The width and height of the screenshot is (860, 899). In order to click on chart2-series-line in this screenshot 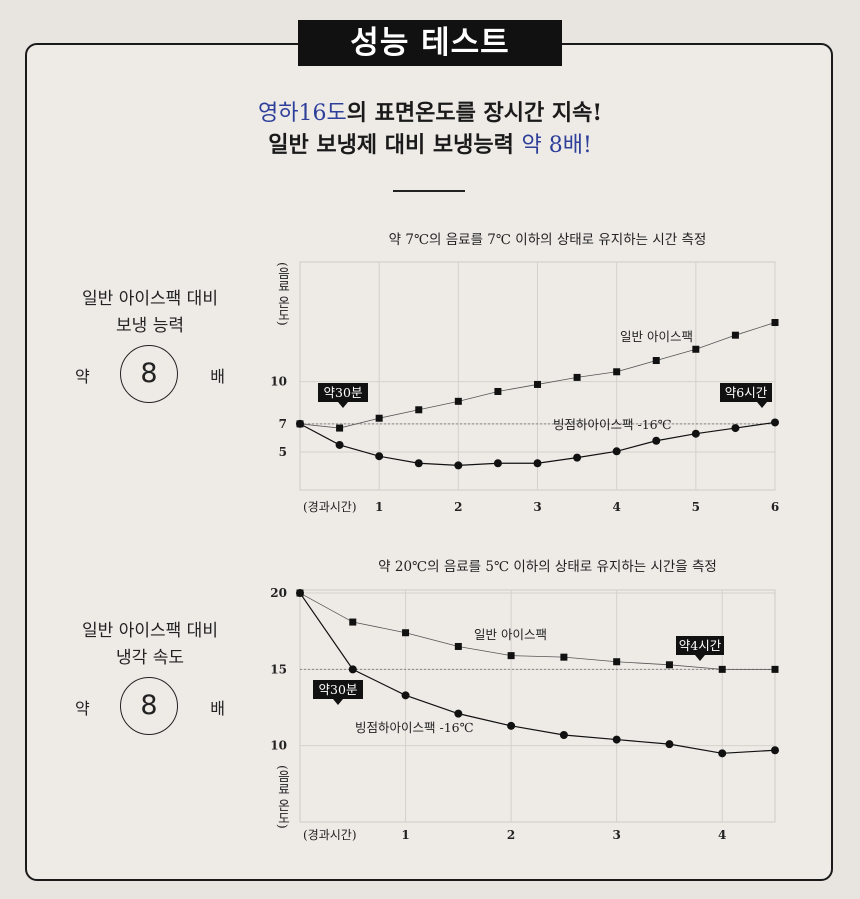, I will do `click(537, 631)`.